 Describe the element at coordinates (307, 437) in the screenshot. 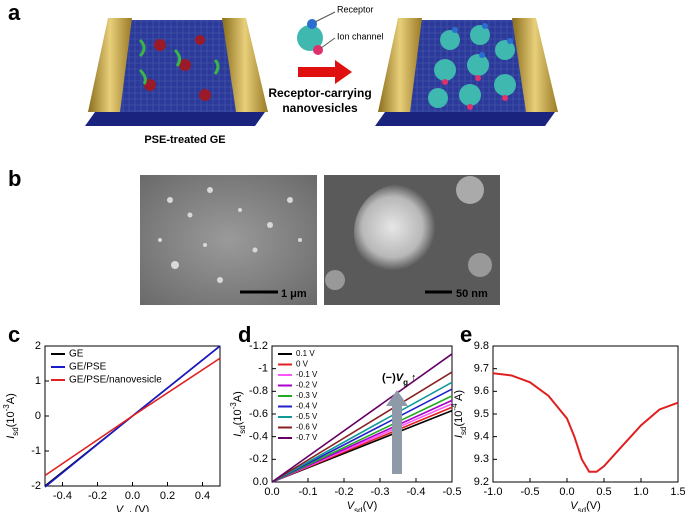

I see `legend-label: -0.7 V` at that location.